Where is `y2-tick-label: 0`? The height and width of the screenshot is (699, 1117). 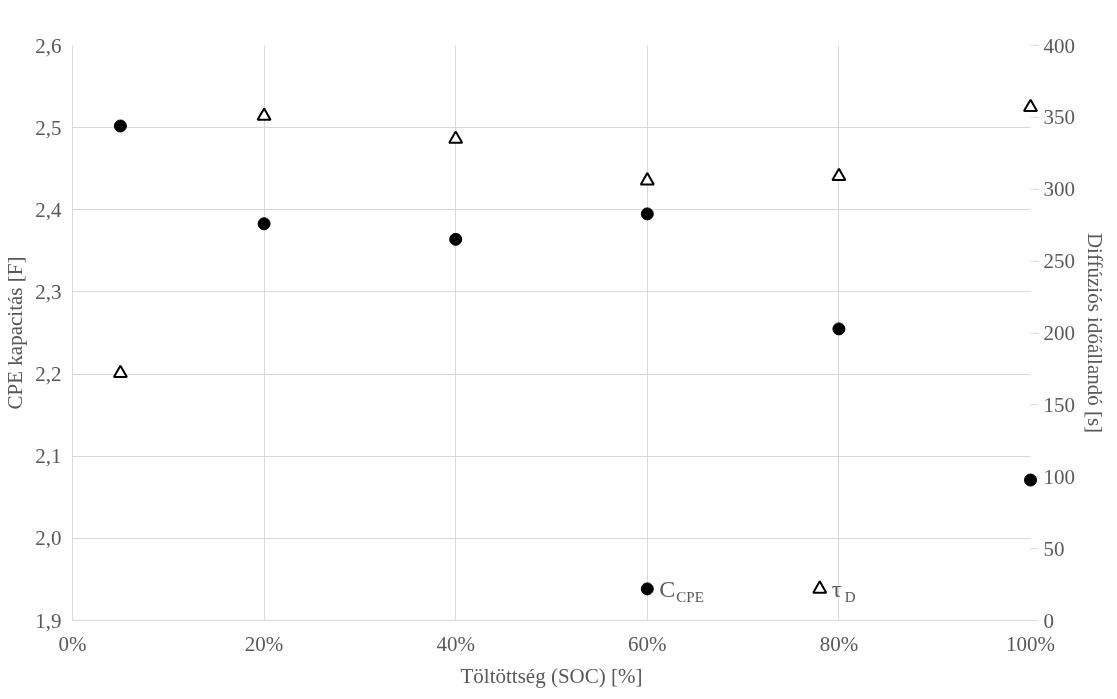
y2-tick-label: 0 is located at coordinates (1048, 620).